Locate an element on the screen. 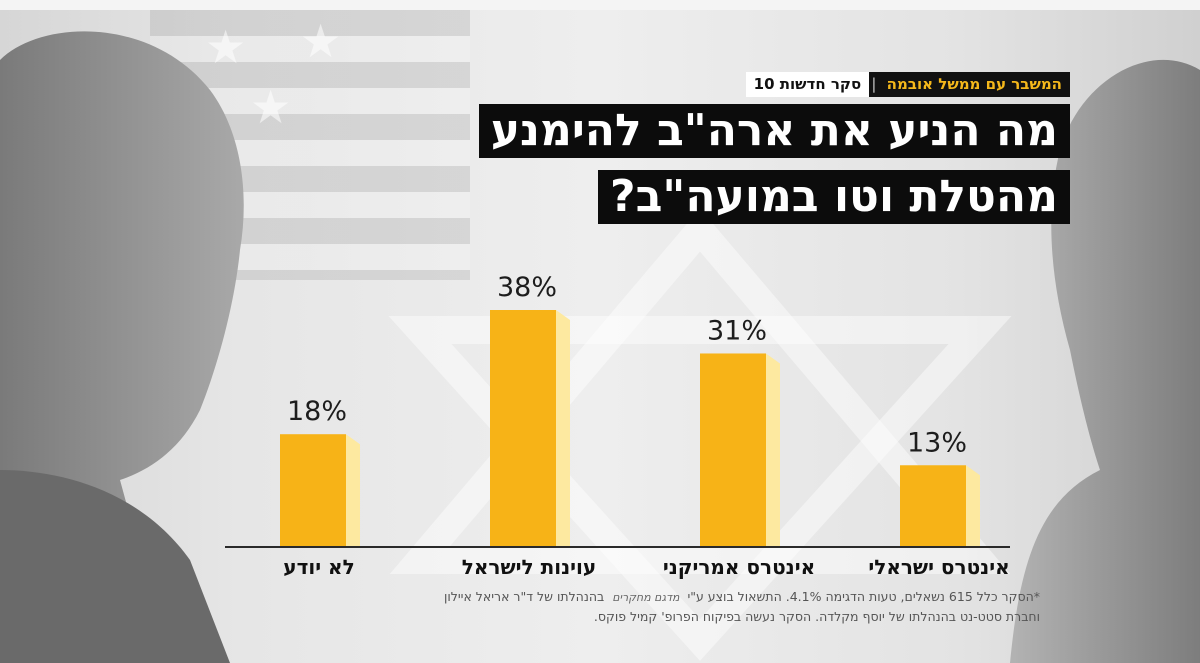 The width and height of the screenshot is (1200, 663). category-label: אינטרס ישראלי is located at coordinates (938, 567).